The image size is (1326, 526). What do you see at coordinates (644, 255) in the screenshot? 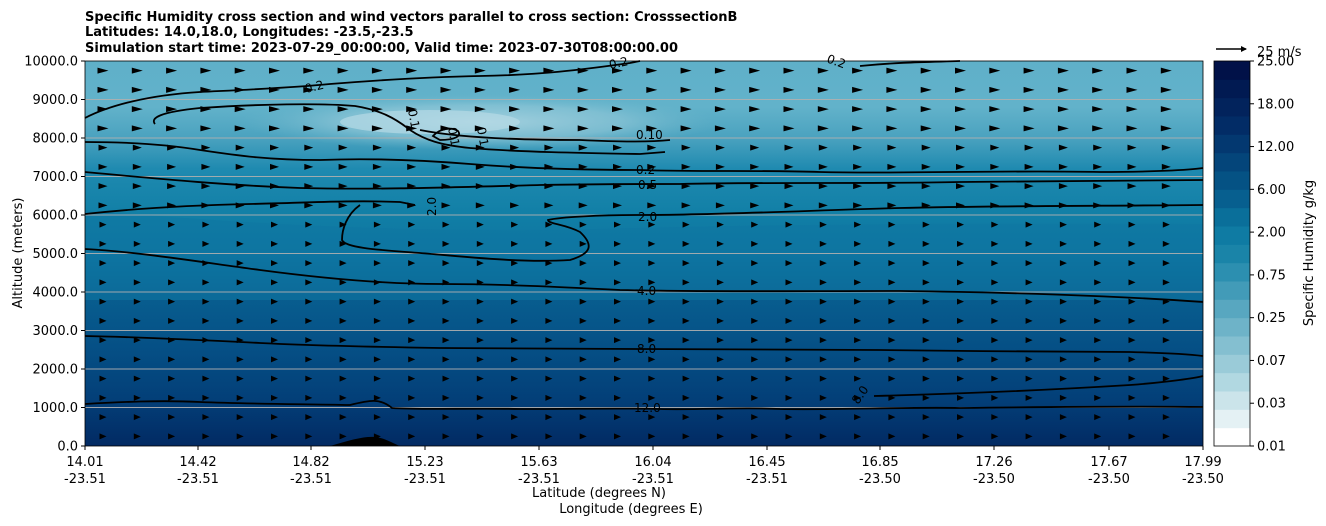
I see `humidity-moist-band` at bounding box center [644, 255].